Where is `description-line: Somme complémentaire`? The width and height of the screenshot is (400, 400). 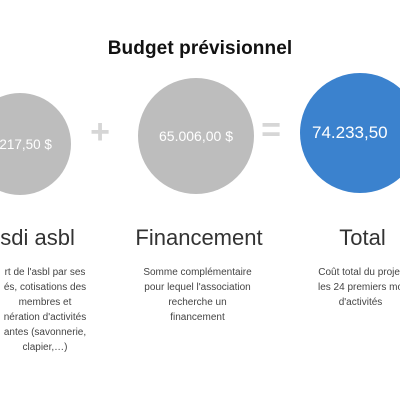 description-line: Somme complémentaire is located at coordinates (197, 272).